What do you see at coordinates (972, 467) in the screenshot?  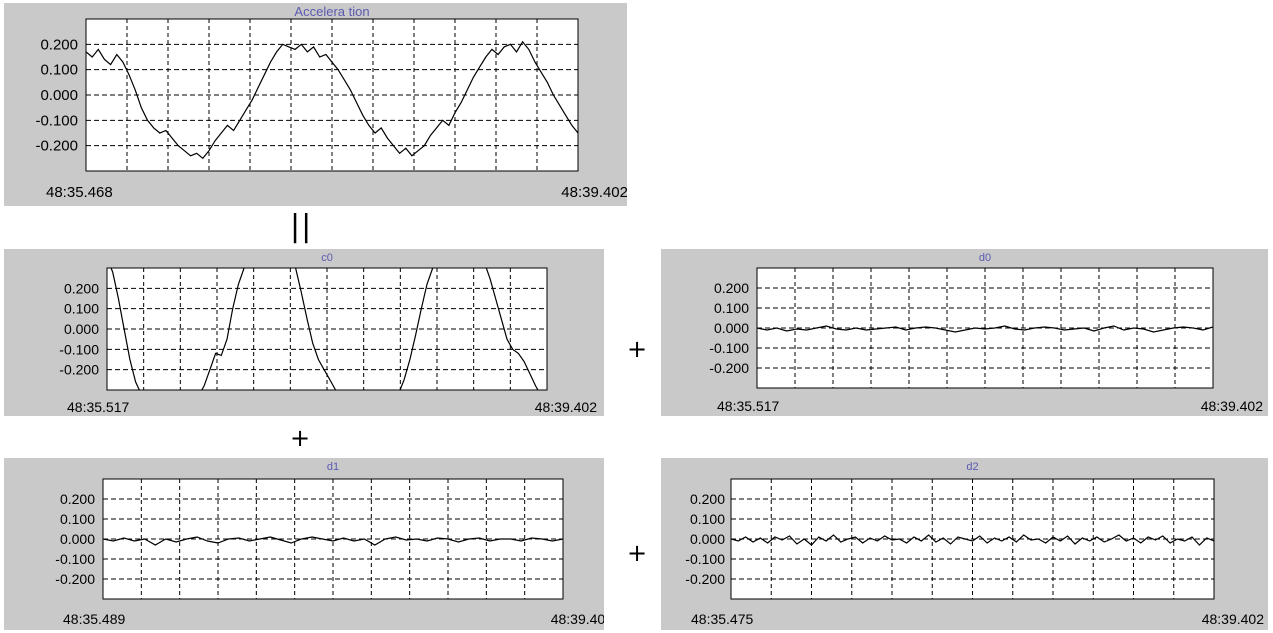 I see `d2-chart-title: d2` at bounding box center [972, 467].